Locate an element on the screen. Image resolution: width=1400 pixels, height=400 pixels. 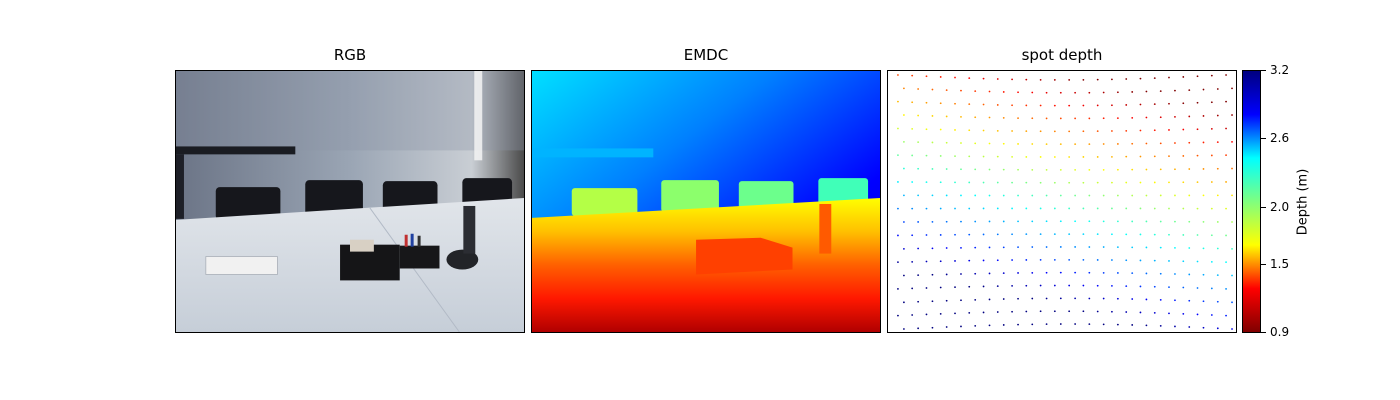
emdc-shelf is located at coordinates (593, 153).